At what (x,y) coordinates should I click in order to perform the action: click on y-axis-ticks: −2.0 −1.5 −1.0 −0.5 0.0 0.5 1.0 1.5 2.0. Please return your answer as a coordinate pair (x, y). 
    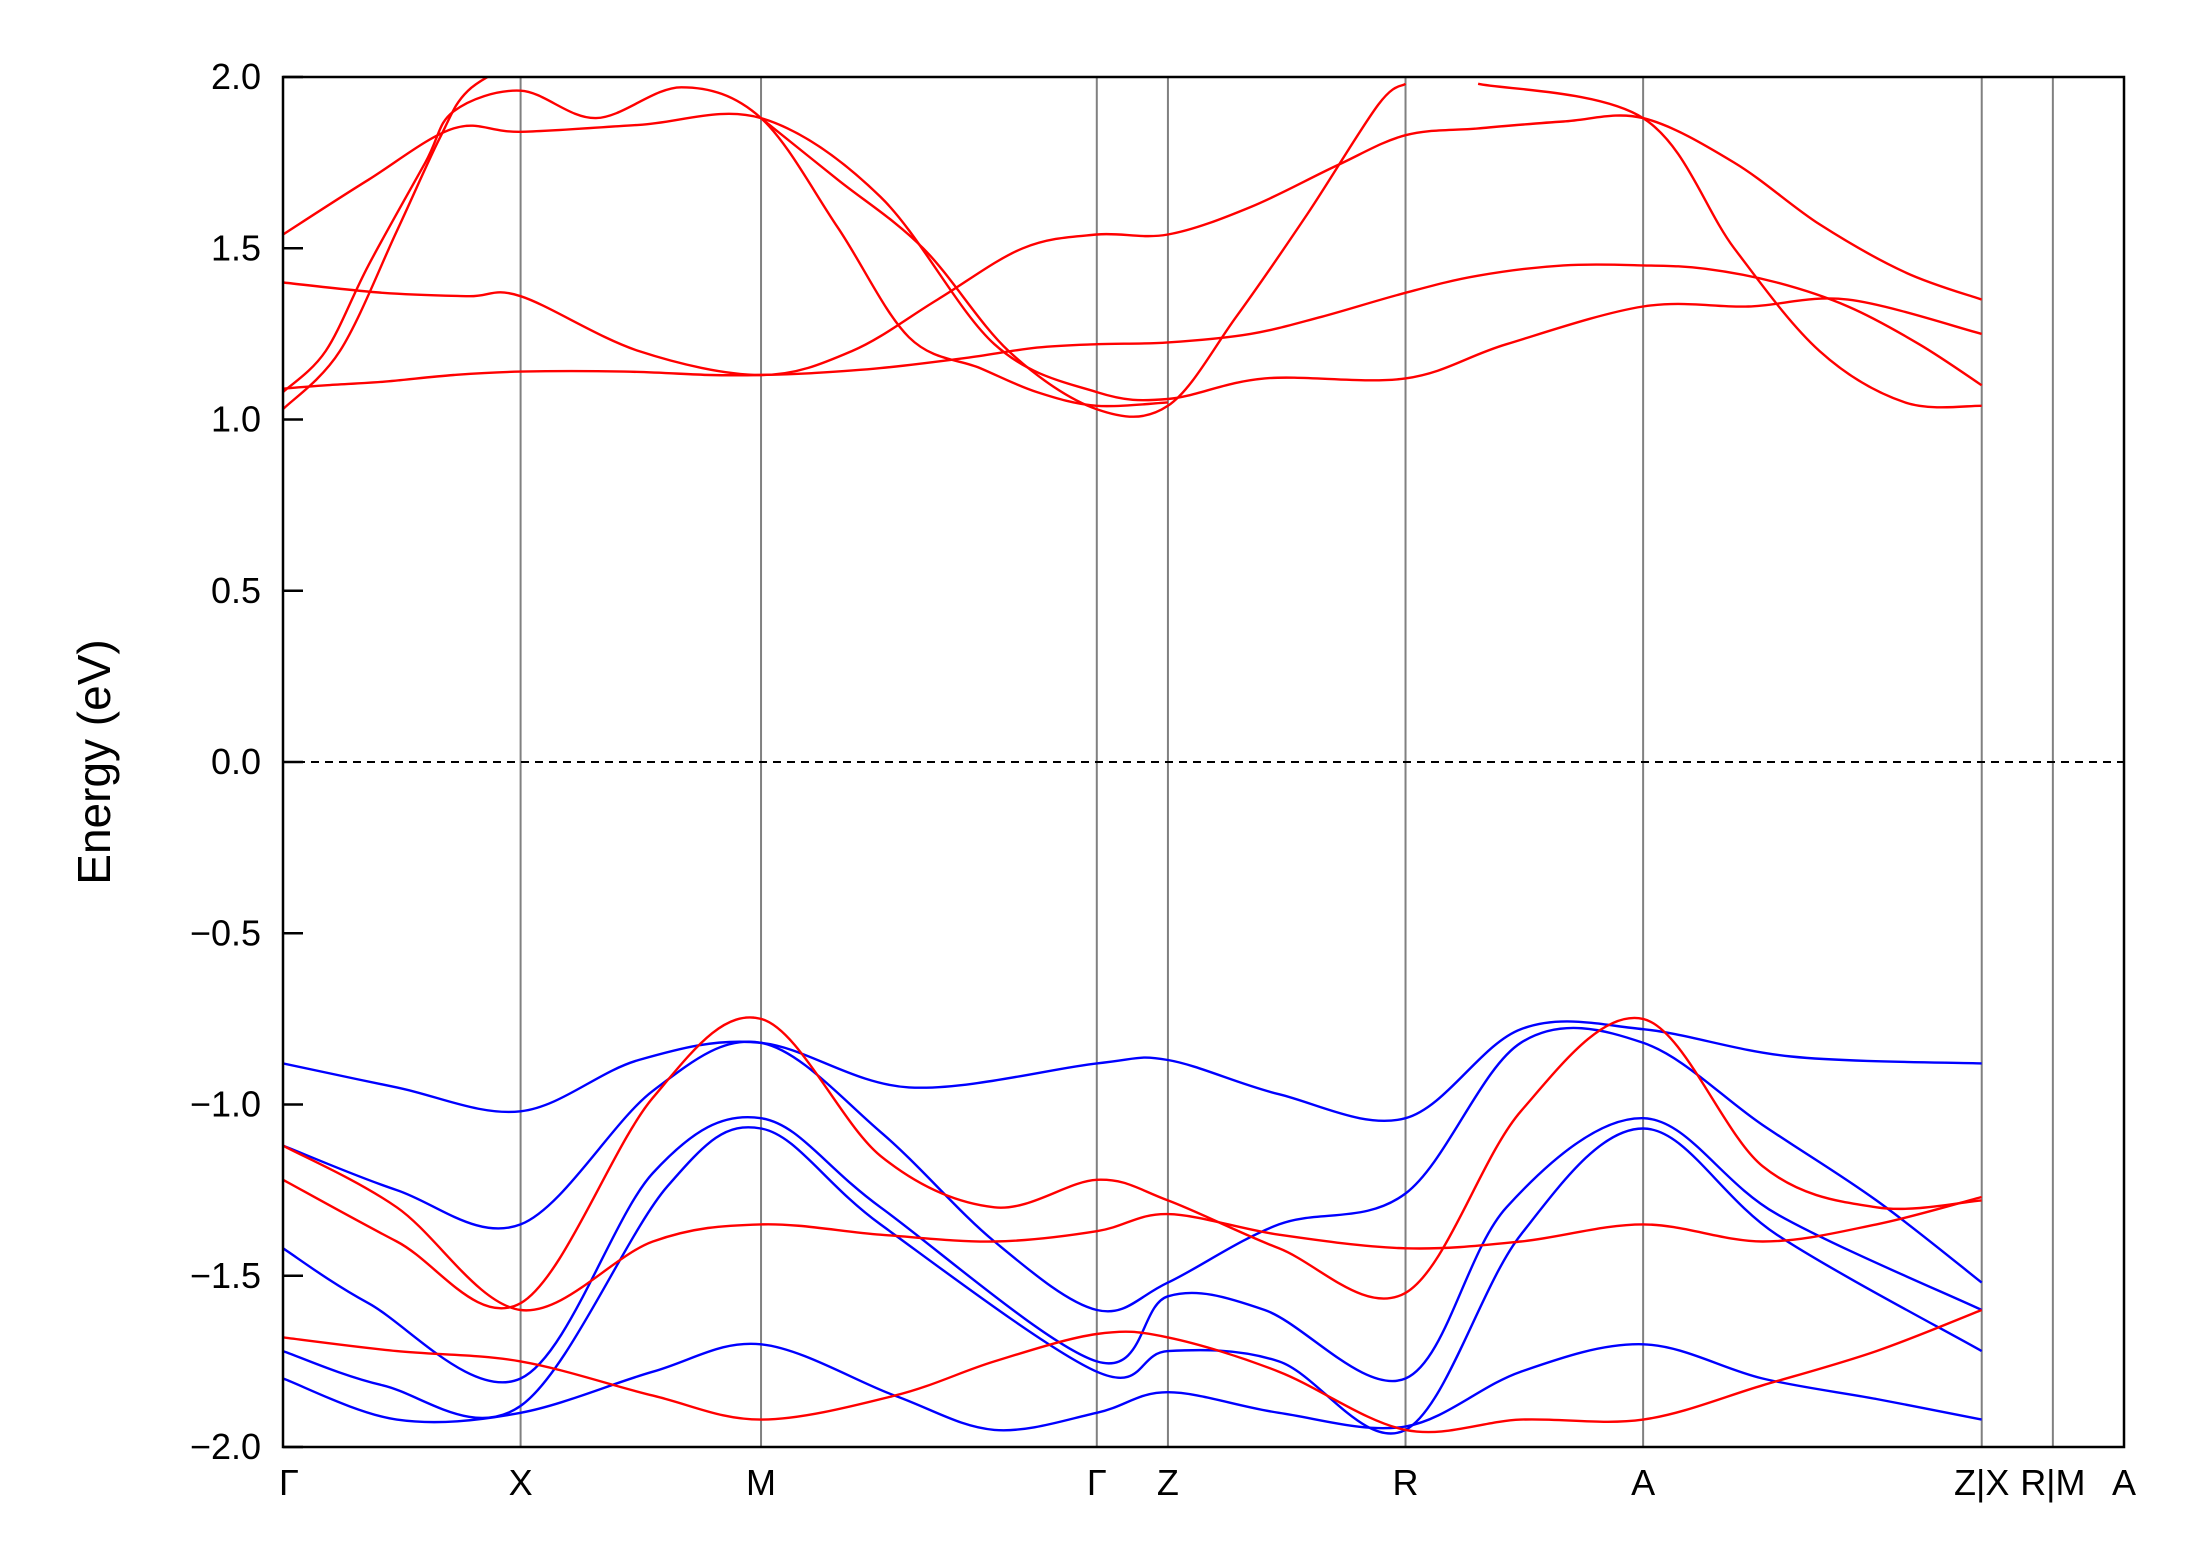
    Looking at the image, I should click on (246, 761).